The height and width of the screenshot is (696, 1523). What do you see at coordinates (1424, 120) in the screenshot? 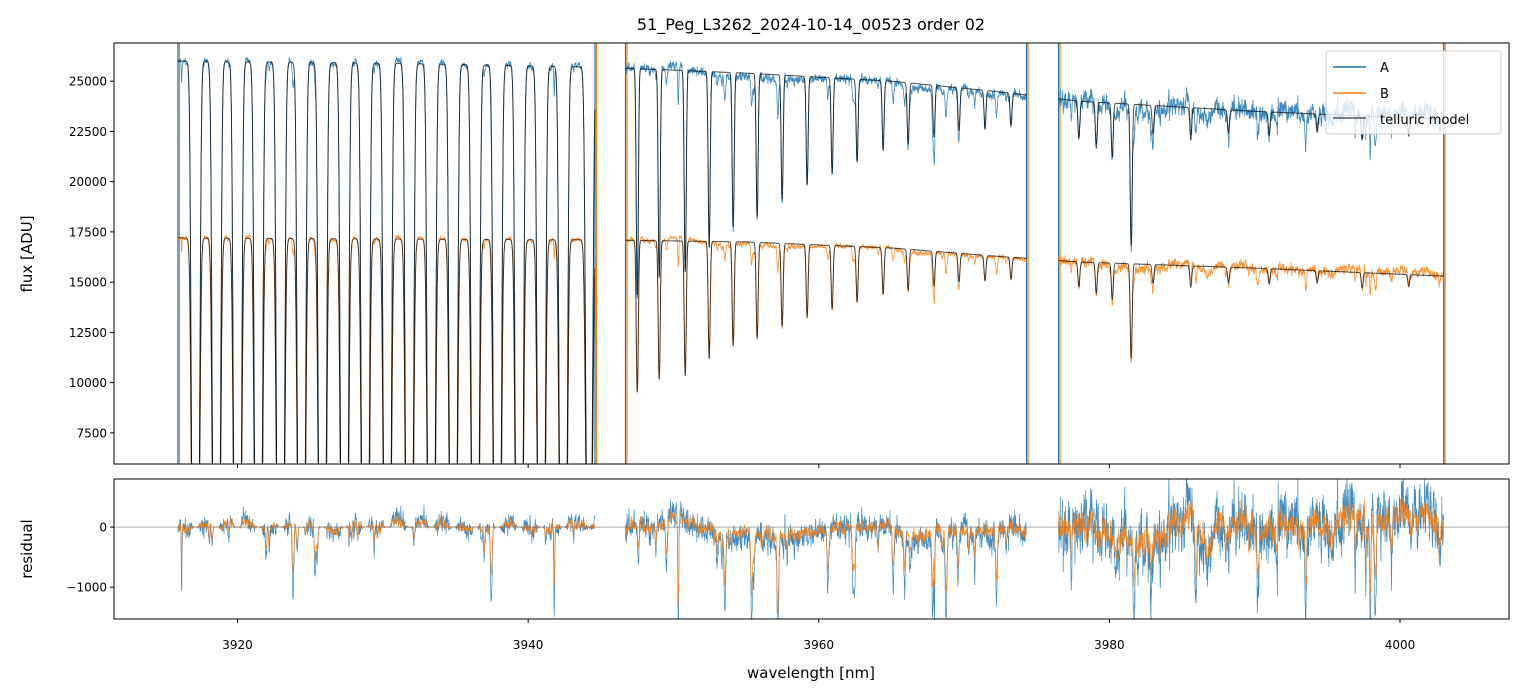
I see `legend-label-telluric: telluric model` at bounding box center [1424, 120].